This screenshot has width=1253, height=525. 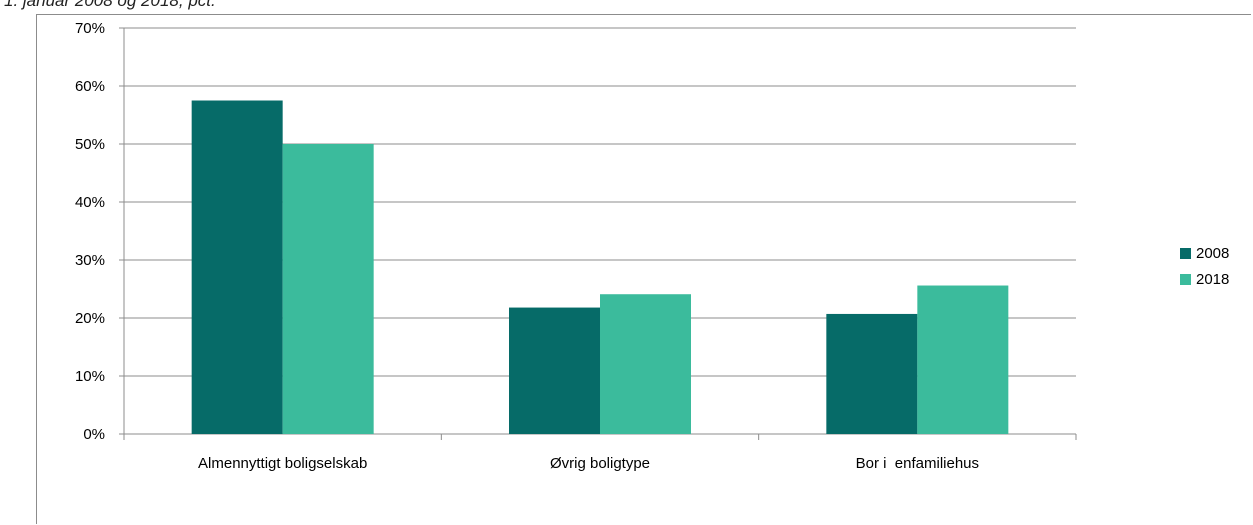 What do you see at coordinates (1185, 253) in the screenshot?
I see `legend-swatch-2008` at bounding box center [1185, 253].